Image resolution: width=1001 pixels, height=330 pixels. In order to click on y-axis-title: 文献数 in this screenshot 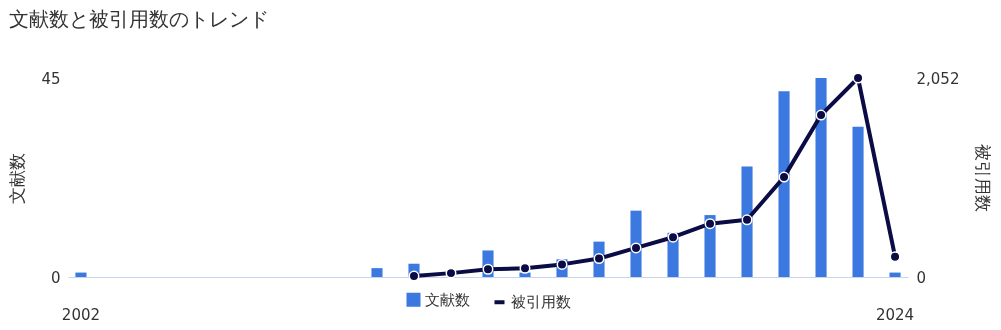, I will do `click(17, 178)`.